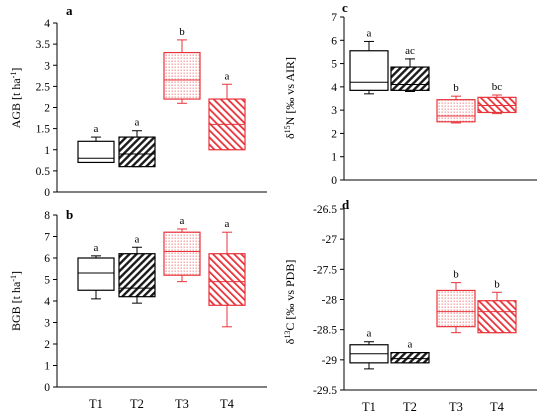  Describe the element at coordinates (69, 214) in the screenshot. I see `panel-label: b` at that location.